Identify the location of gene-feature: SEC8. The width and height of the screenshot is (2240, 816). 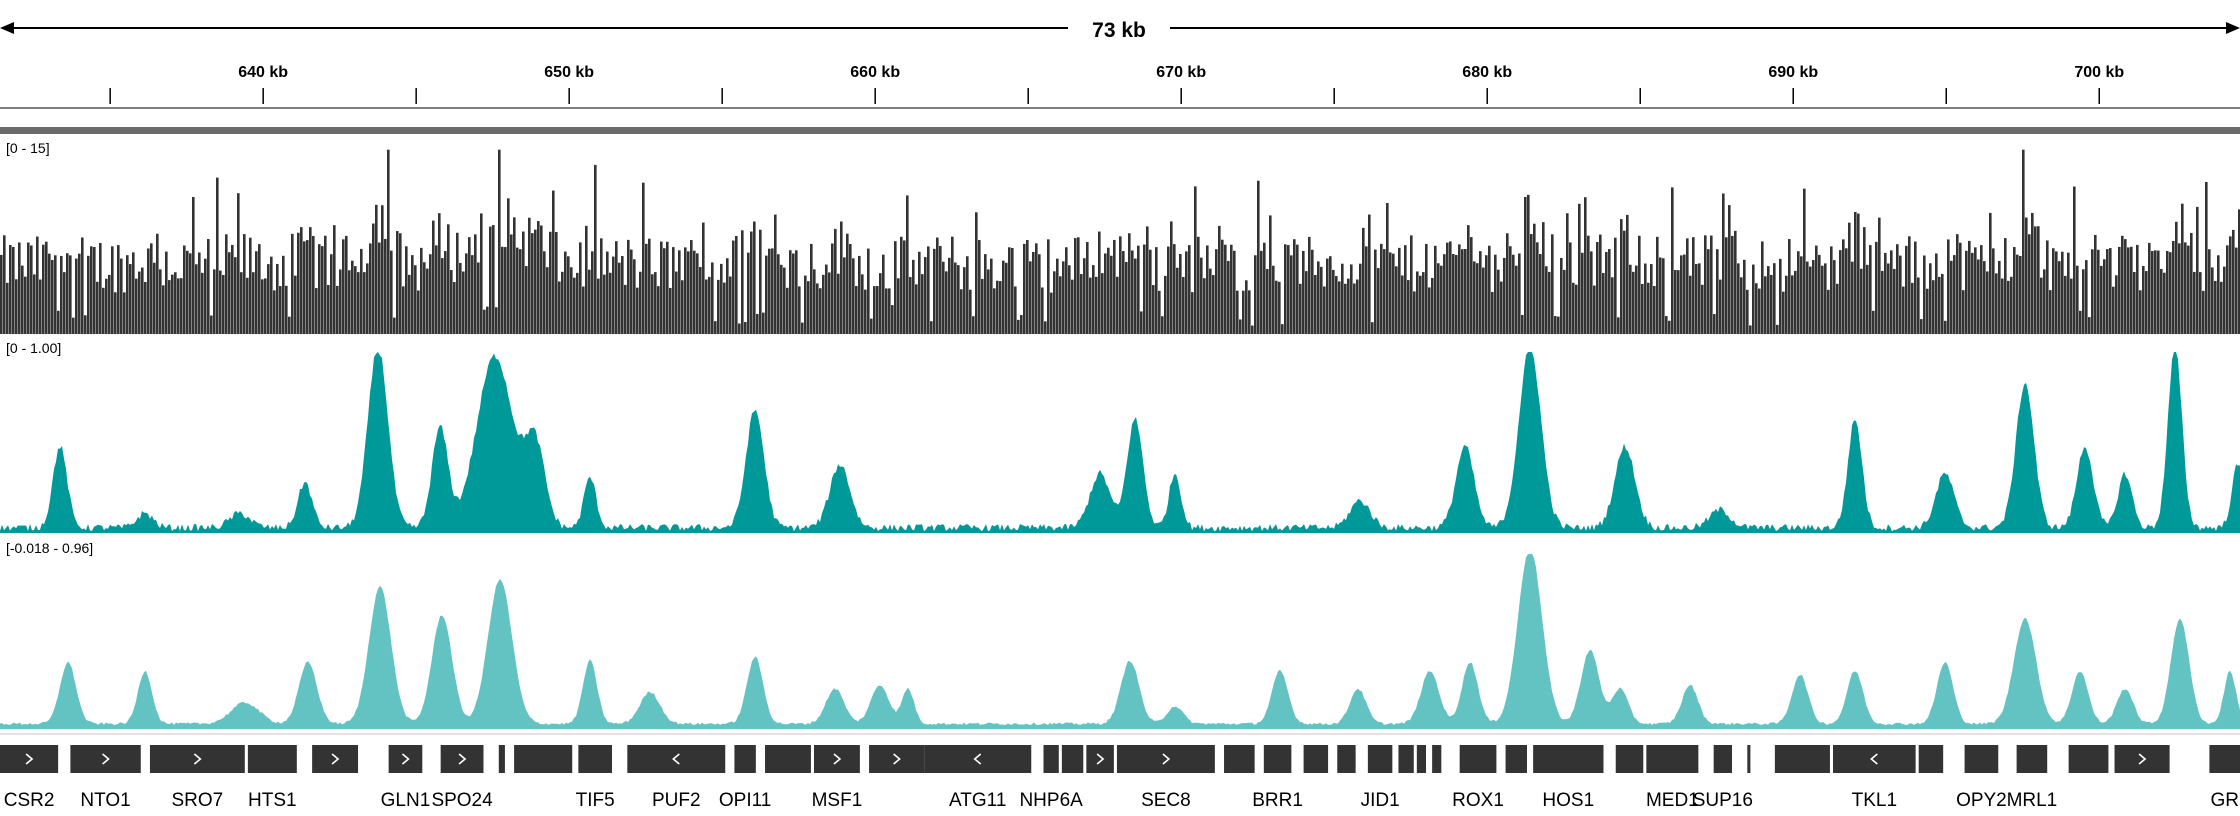
(1165, 778).